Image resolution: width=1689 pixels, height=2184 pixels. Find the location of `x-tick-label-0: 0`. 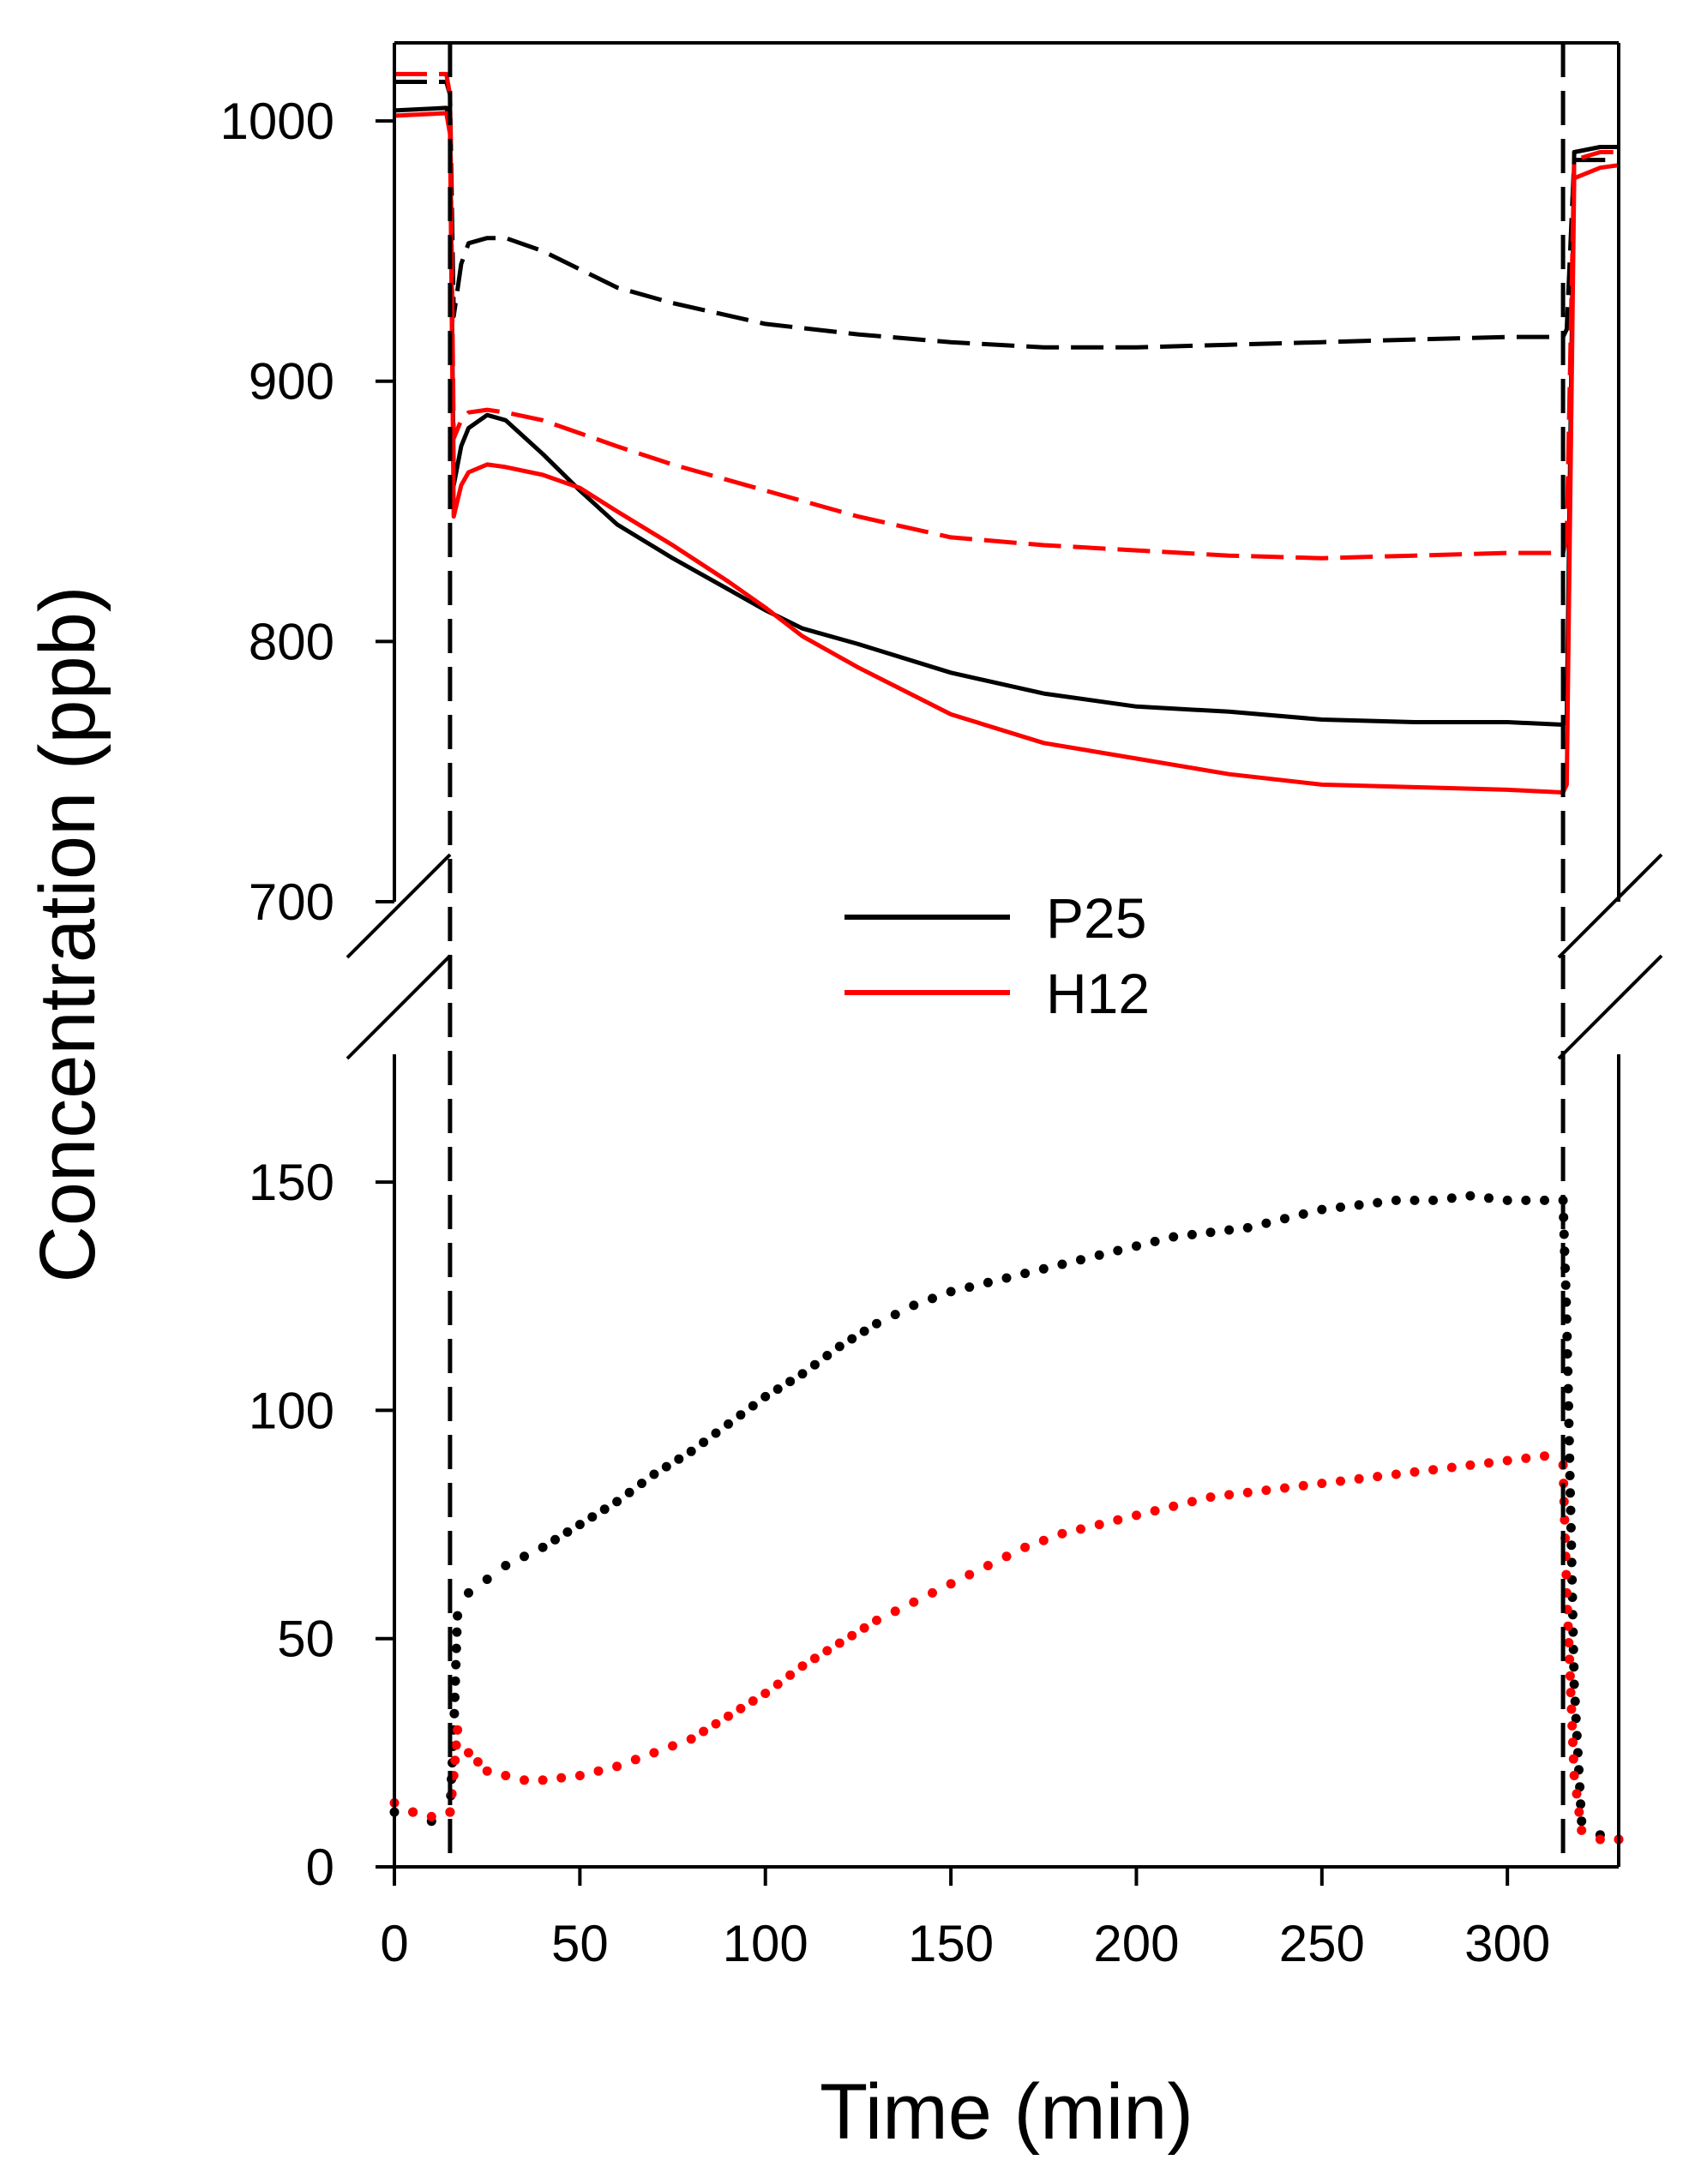

x-tick-label-0: 0 is located at coordinates (394, 1944).